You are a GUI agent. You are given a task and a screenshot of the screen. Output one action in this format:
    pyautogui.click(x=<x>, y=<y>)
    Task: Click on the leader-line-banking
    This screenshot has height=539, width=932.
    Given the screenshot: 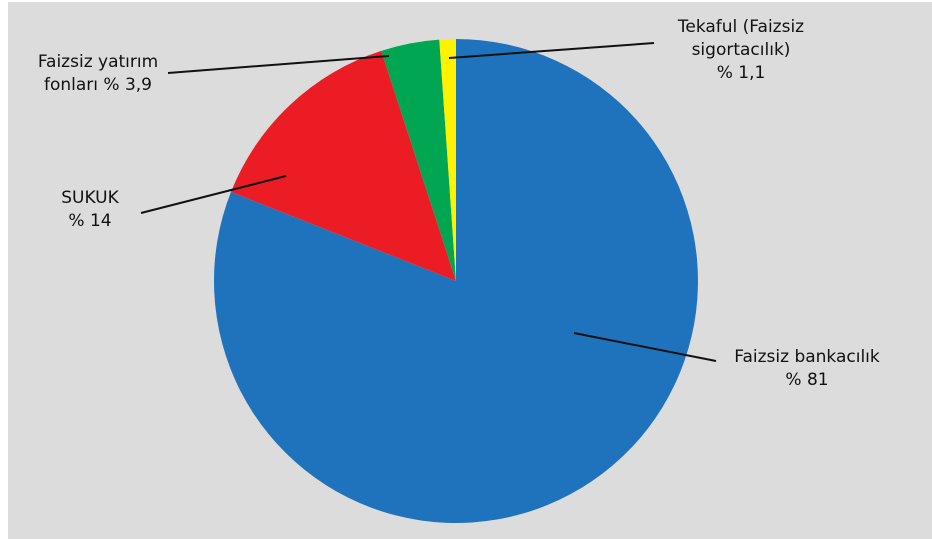 What is the action you would take?
    pyautogui.click(x=645, y=347)
    